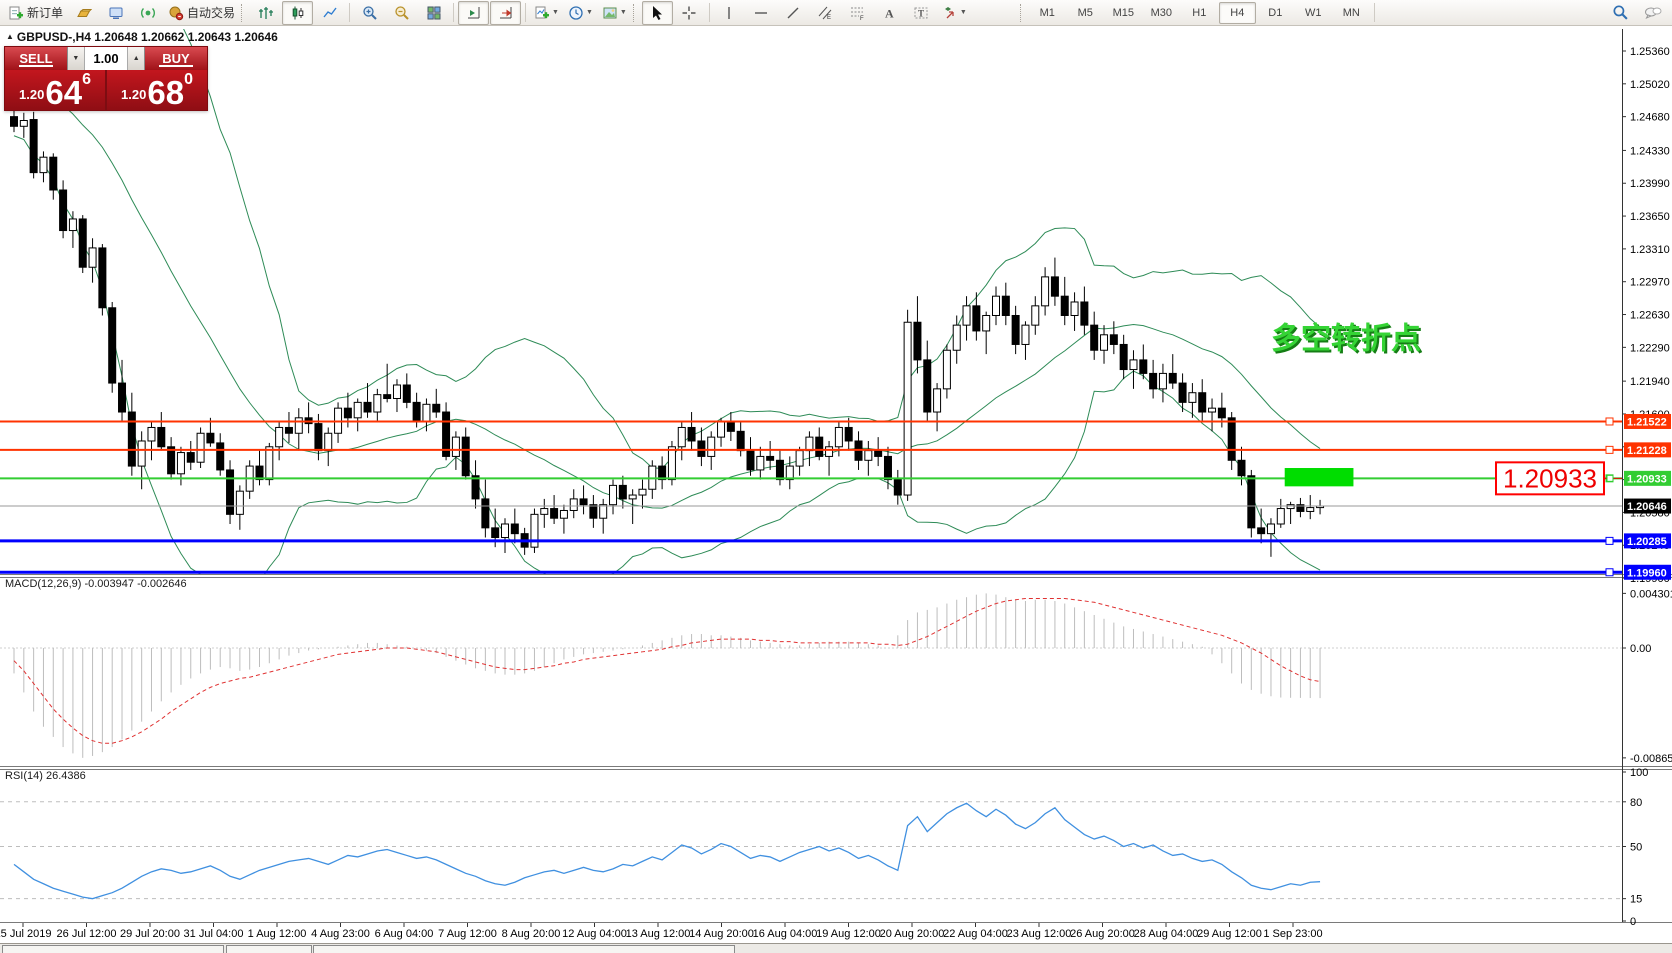 The image size is (1672, 953). Describe the element at coordinates (176, 13) in the screenshot. I see `autotrade-icon` at that location.